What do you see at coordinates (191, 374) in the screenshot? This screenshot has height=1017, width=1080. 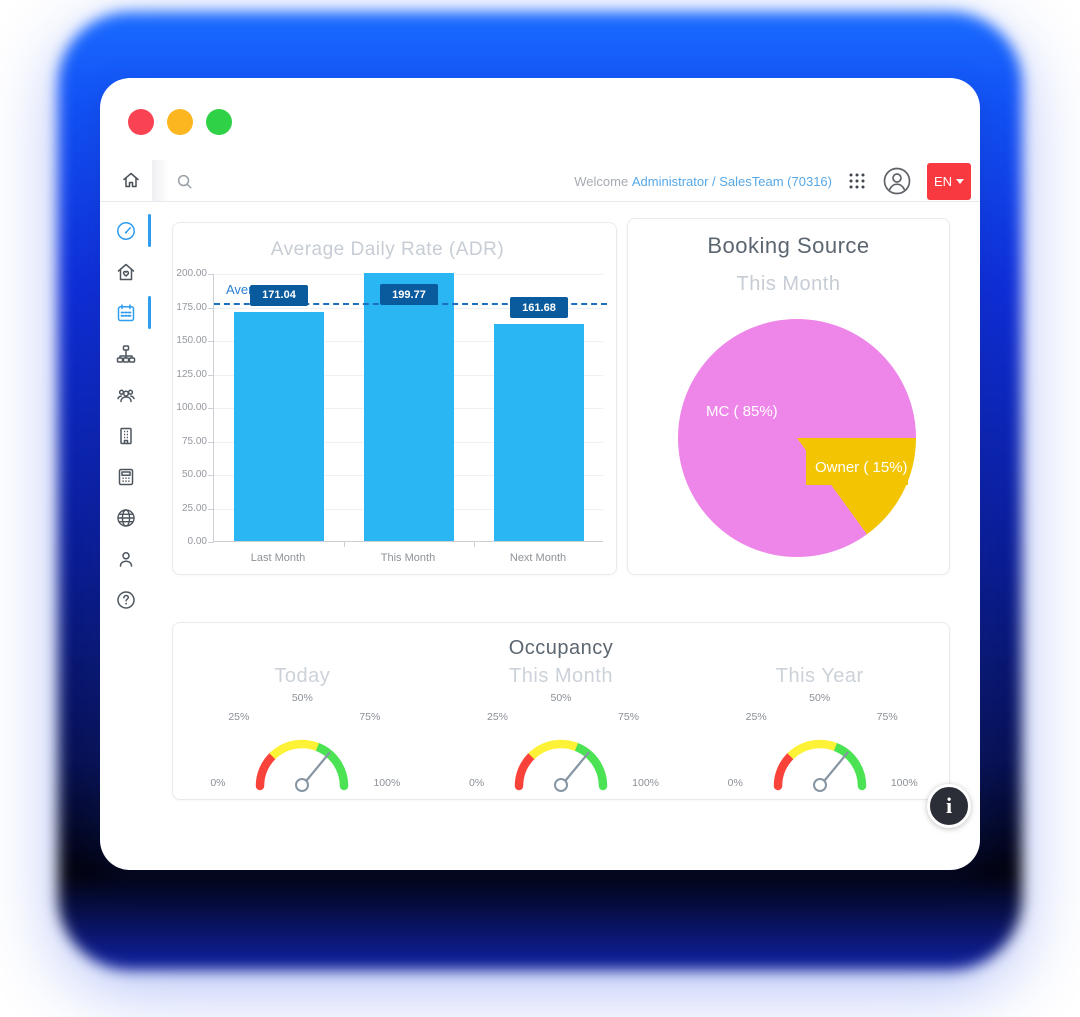 I see `y-tick-label: 125.00` at bounding box center [191, 374].